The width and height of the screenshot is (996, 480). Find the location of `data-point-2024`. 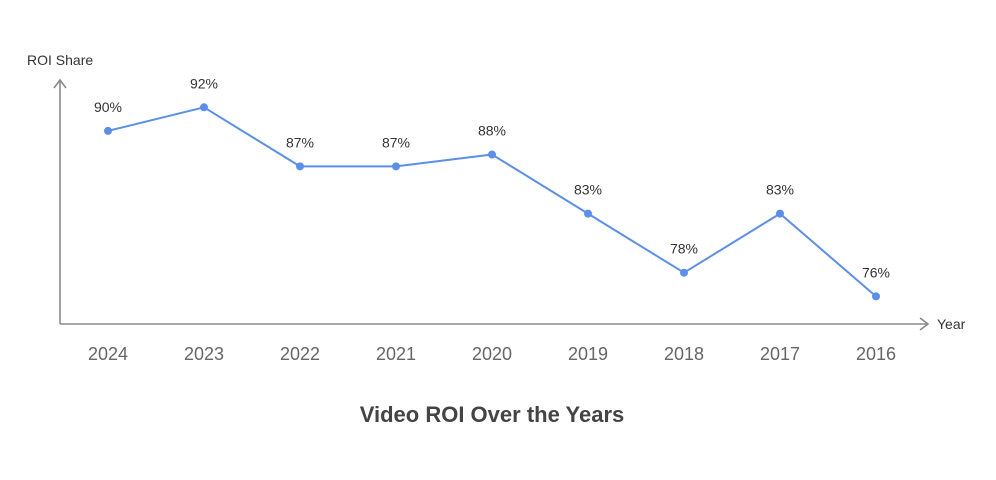

data-point-2024 is located at coordinates (108, 130).